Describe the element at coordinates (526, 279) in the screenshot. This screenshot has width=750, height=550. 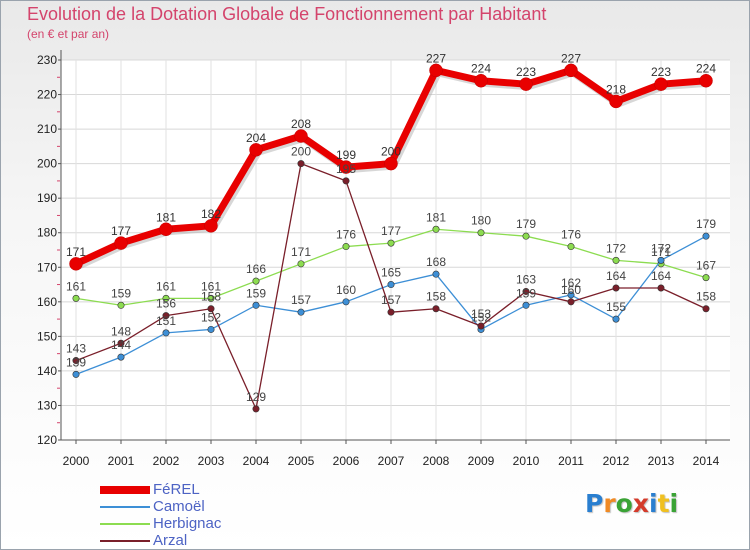
I see `data-label: 163` at that location.